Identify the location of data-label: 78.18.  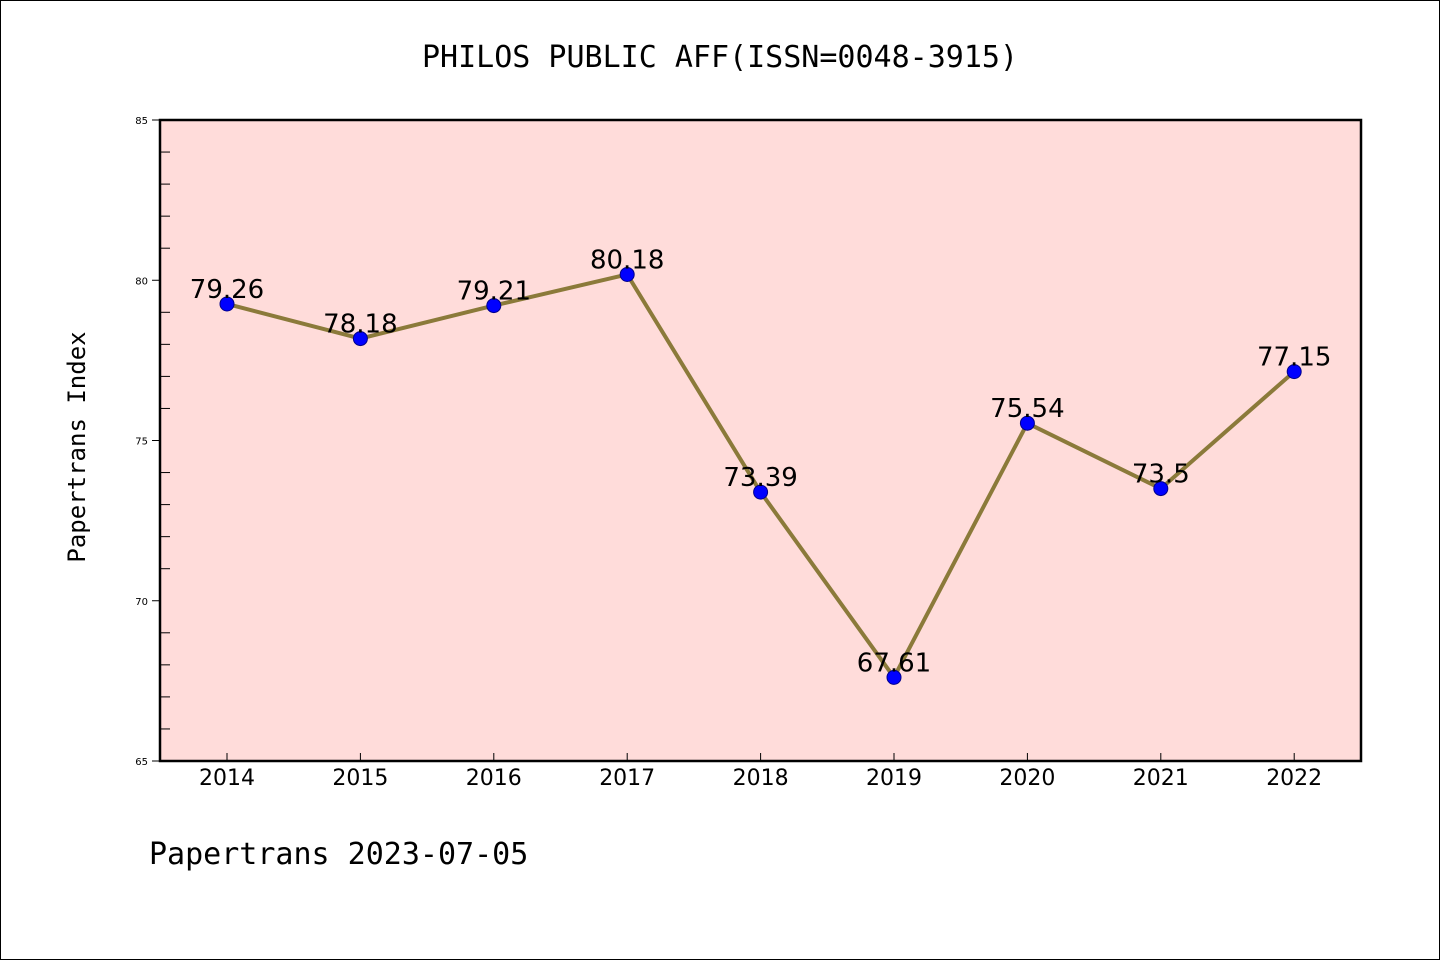
(360, 325).